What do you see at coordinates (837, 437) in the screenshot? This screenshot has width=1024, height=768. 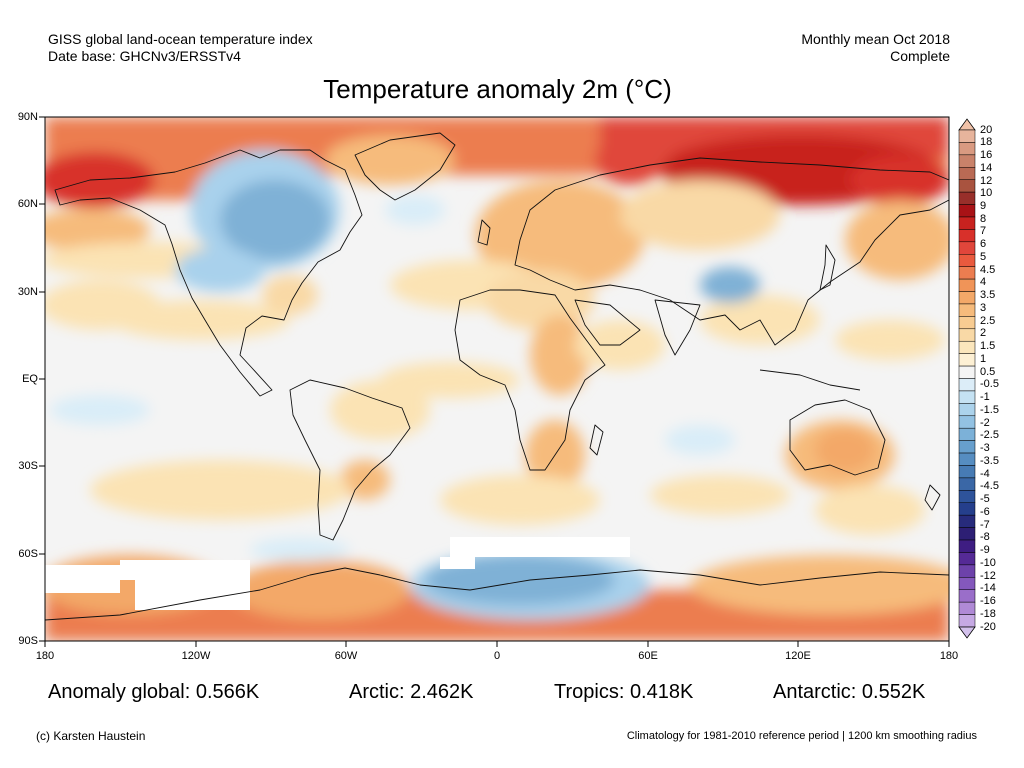 I see `australia-outline` at bounding box center [837, 437].